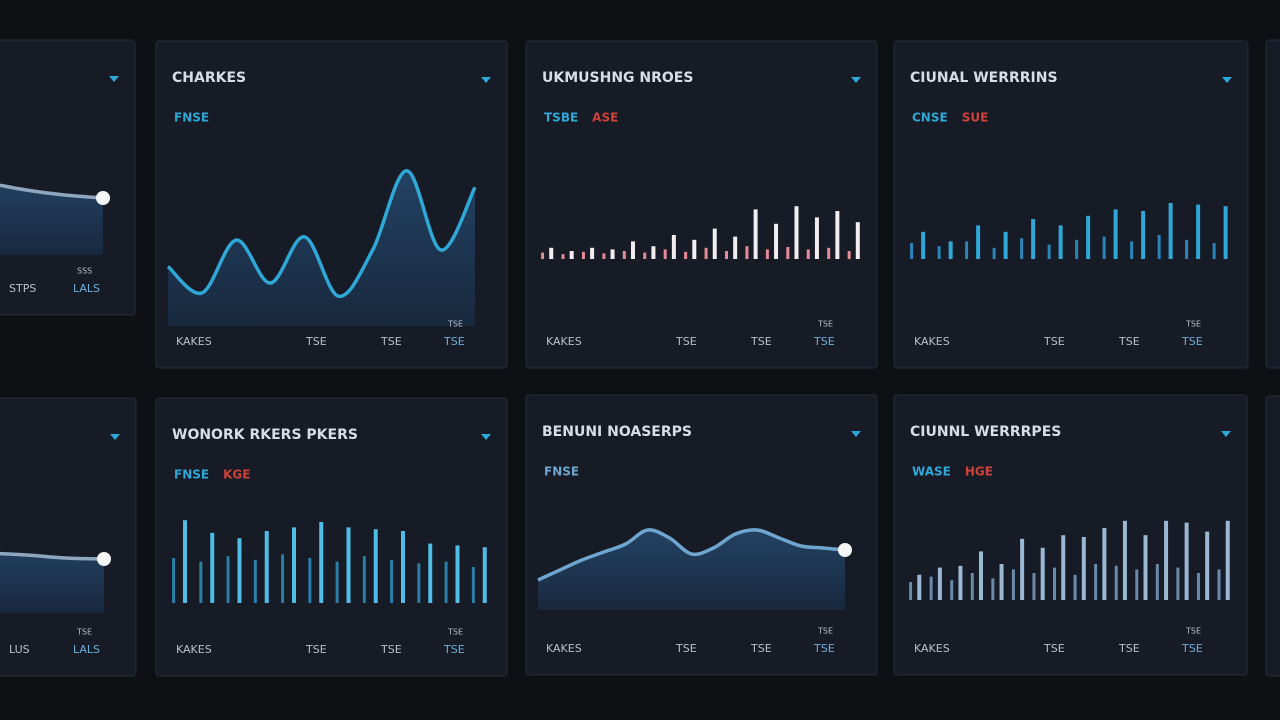  I want to click on legend-entry: SUE, so click(975, 118).